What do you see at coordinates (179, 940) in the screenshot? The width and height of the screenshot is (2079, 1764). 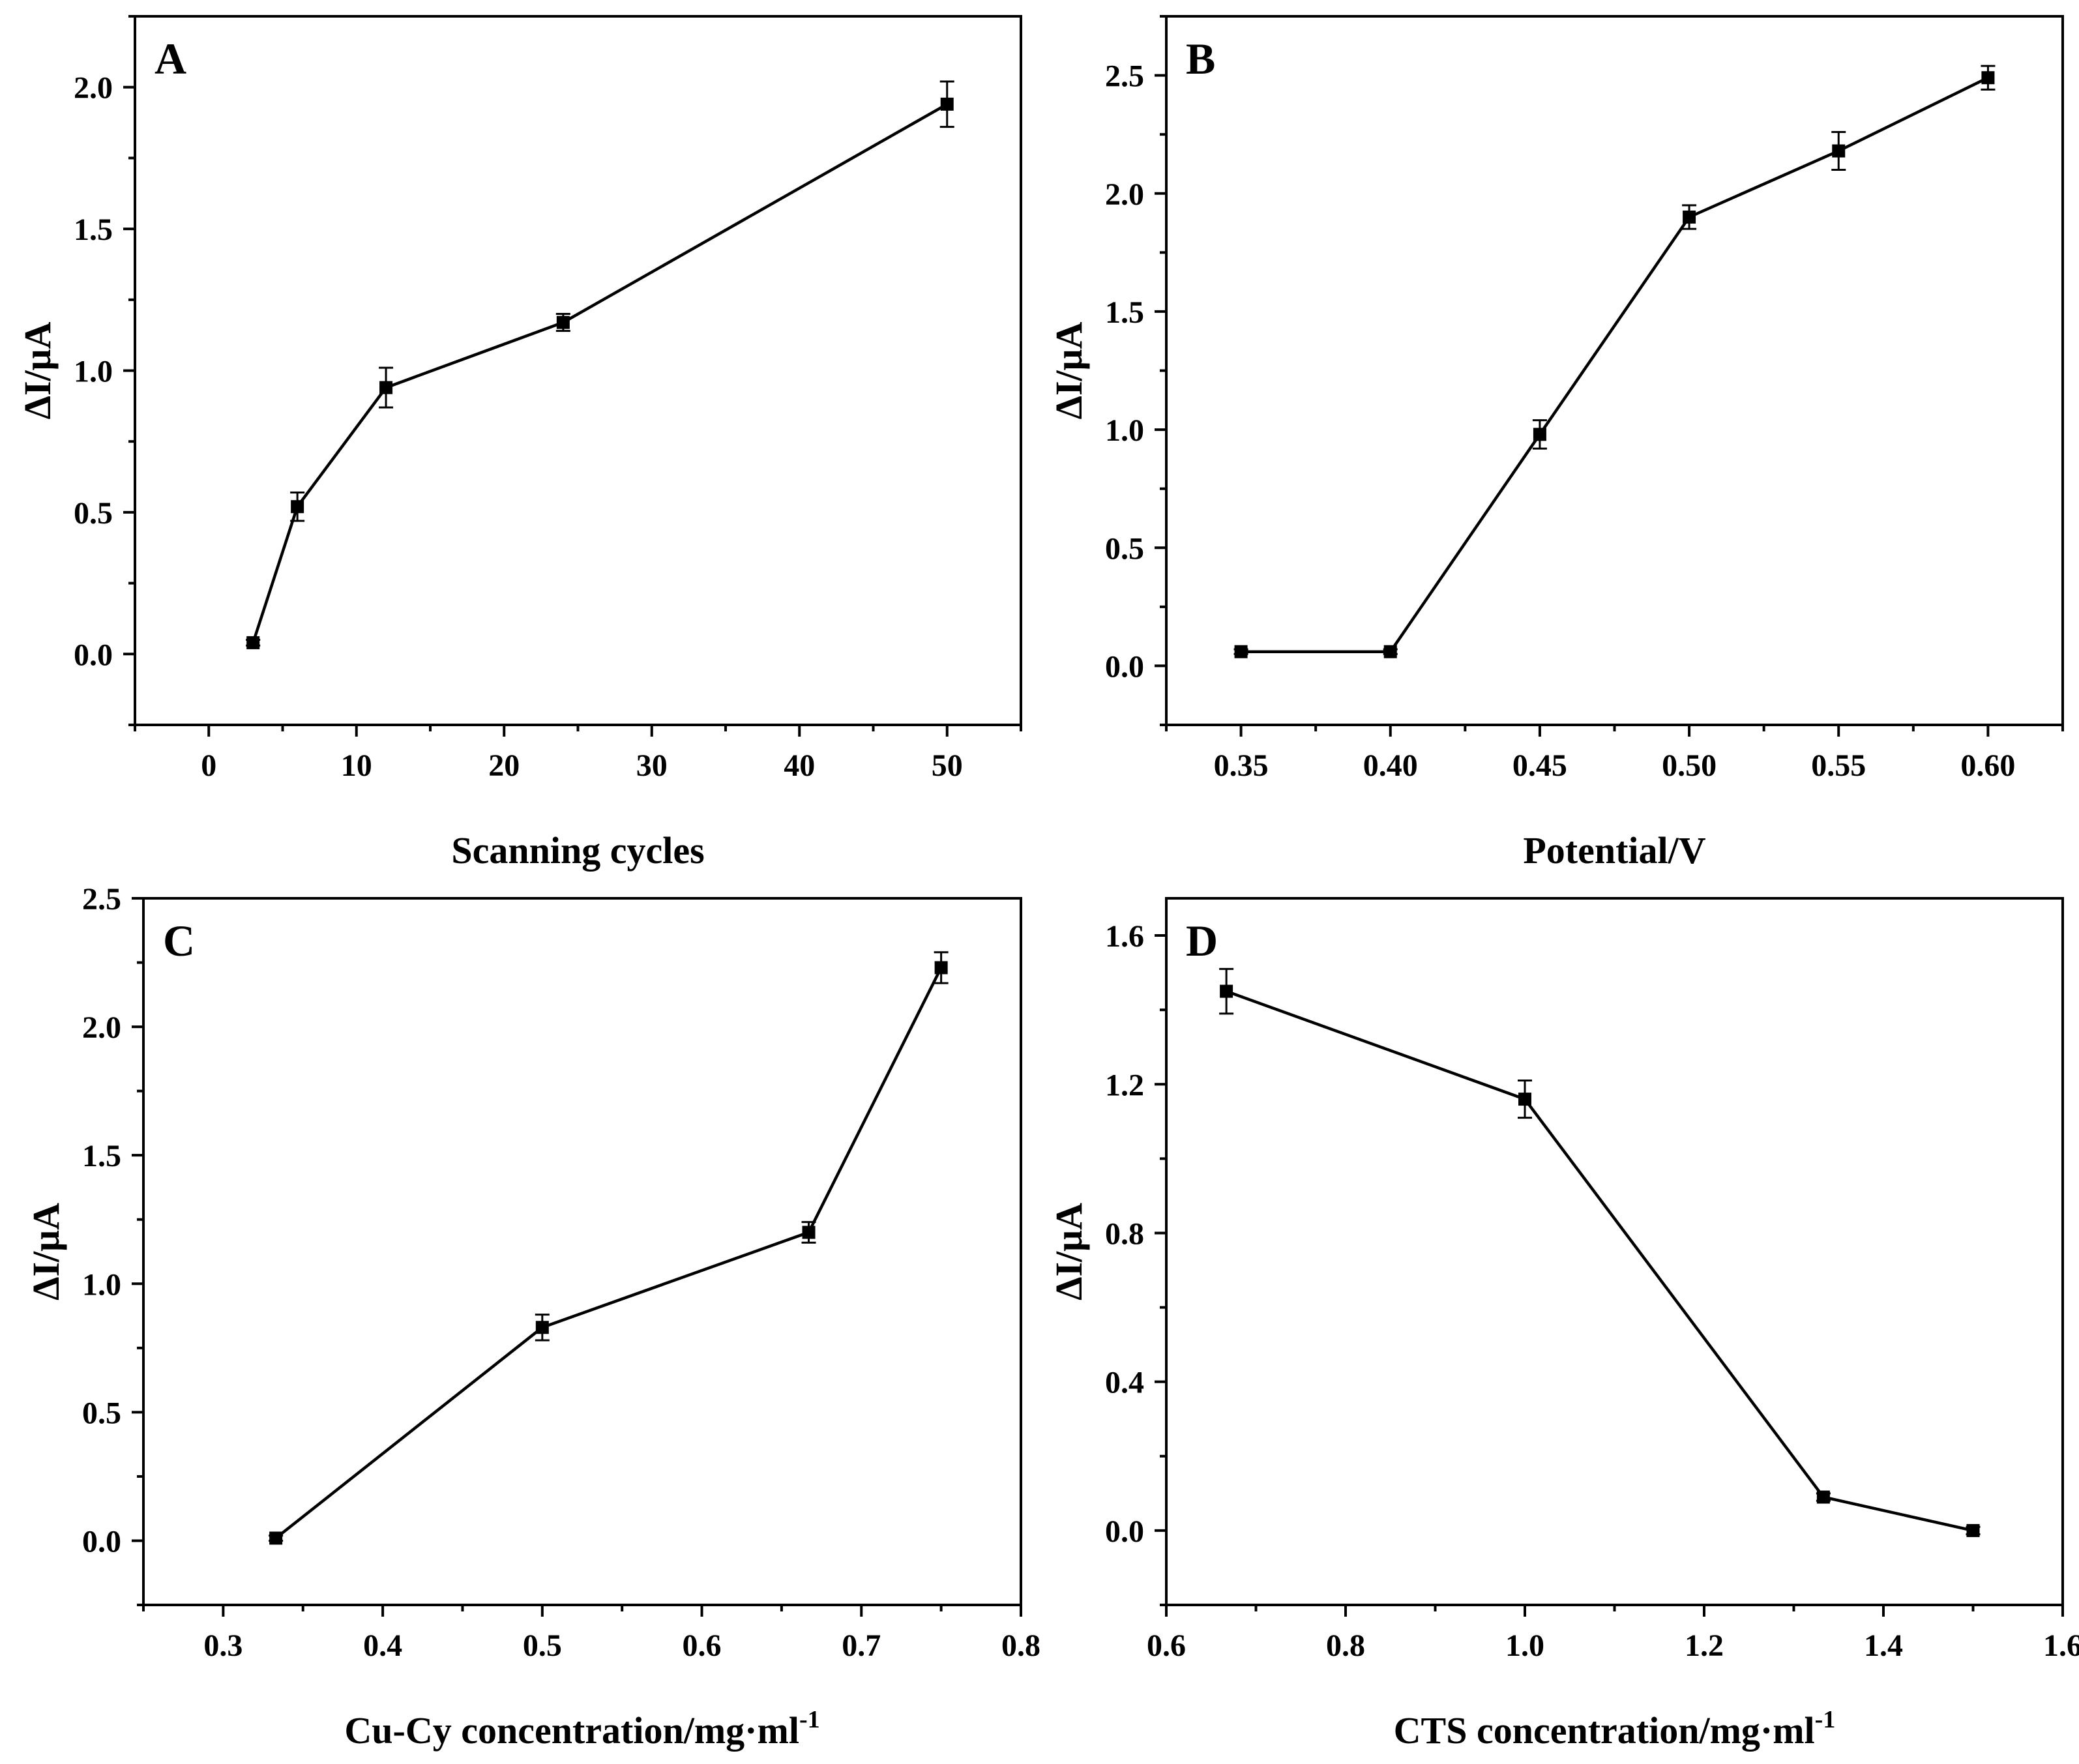 I see `panel-letter: C` at bounding box center [179, 940].